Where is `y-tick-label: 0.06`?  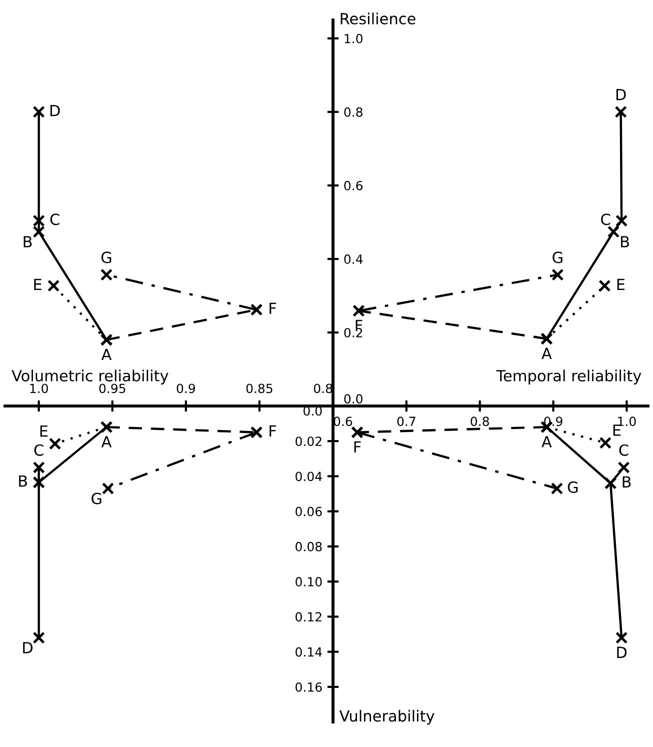 y-tick-label: 0.06 is located at coordinates (309, 511).